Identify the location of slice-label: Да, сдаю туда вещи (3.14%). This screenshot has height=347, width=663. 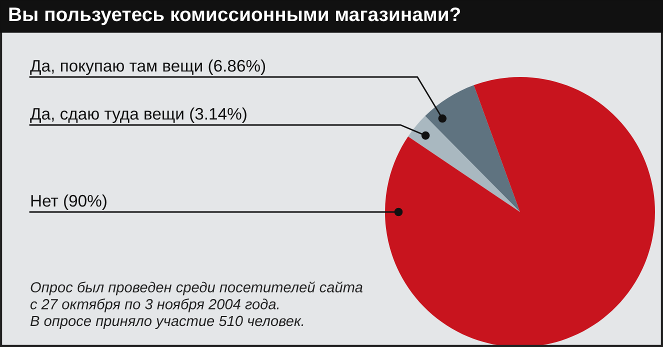
(138, 115).